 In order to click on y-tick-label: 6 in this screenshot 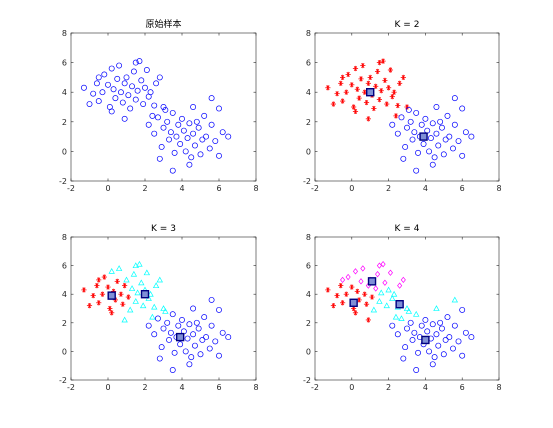, I will do `click(308, 266)`.